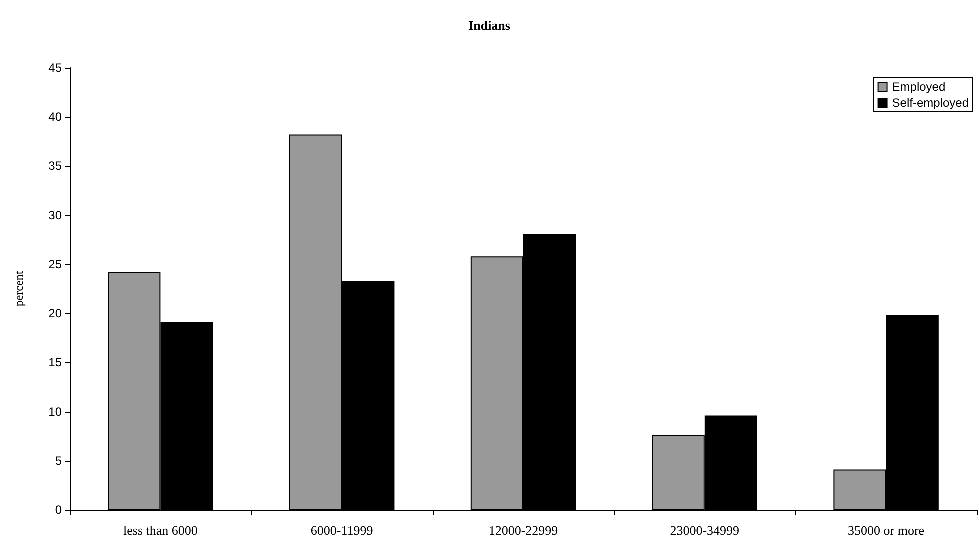 The height and width of the screenshot is (554, 979). I want to click on y-tick-label: 45, so click(55, 68).